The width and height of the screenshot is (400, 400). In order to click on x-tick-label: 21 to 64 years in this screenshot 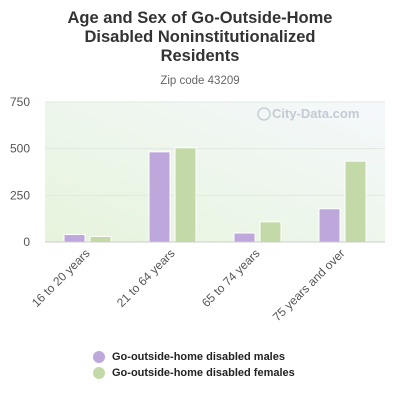, I will do `click(146, 278)`.